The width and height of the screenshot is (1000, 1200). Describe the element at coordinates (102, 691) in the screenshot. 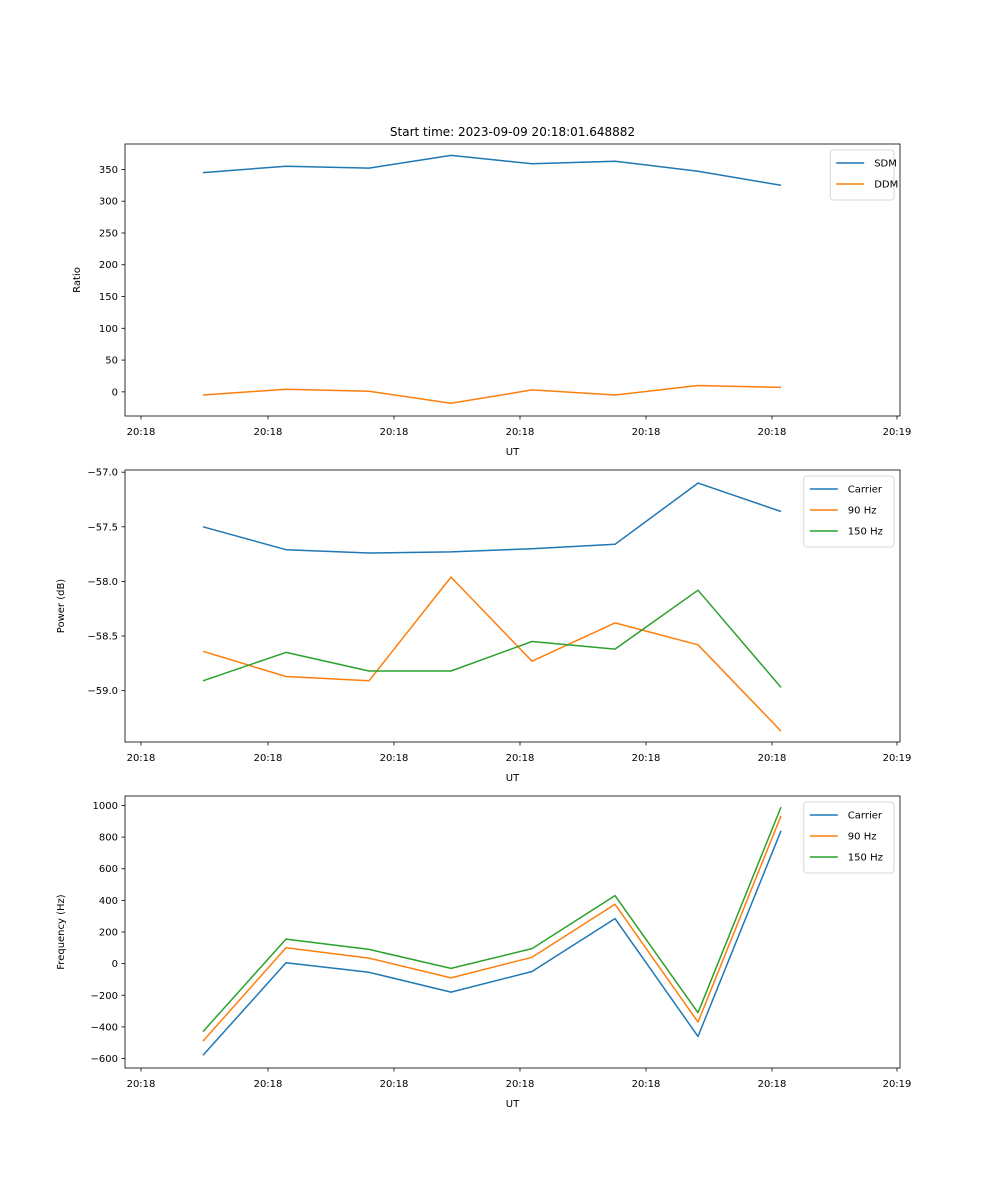

I see `y-tick-label: −59.0` at that location.